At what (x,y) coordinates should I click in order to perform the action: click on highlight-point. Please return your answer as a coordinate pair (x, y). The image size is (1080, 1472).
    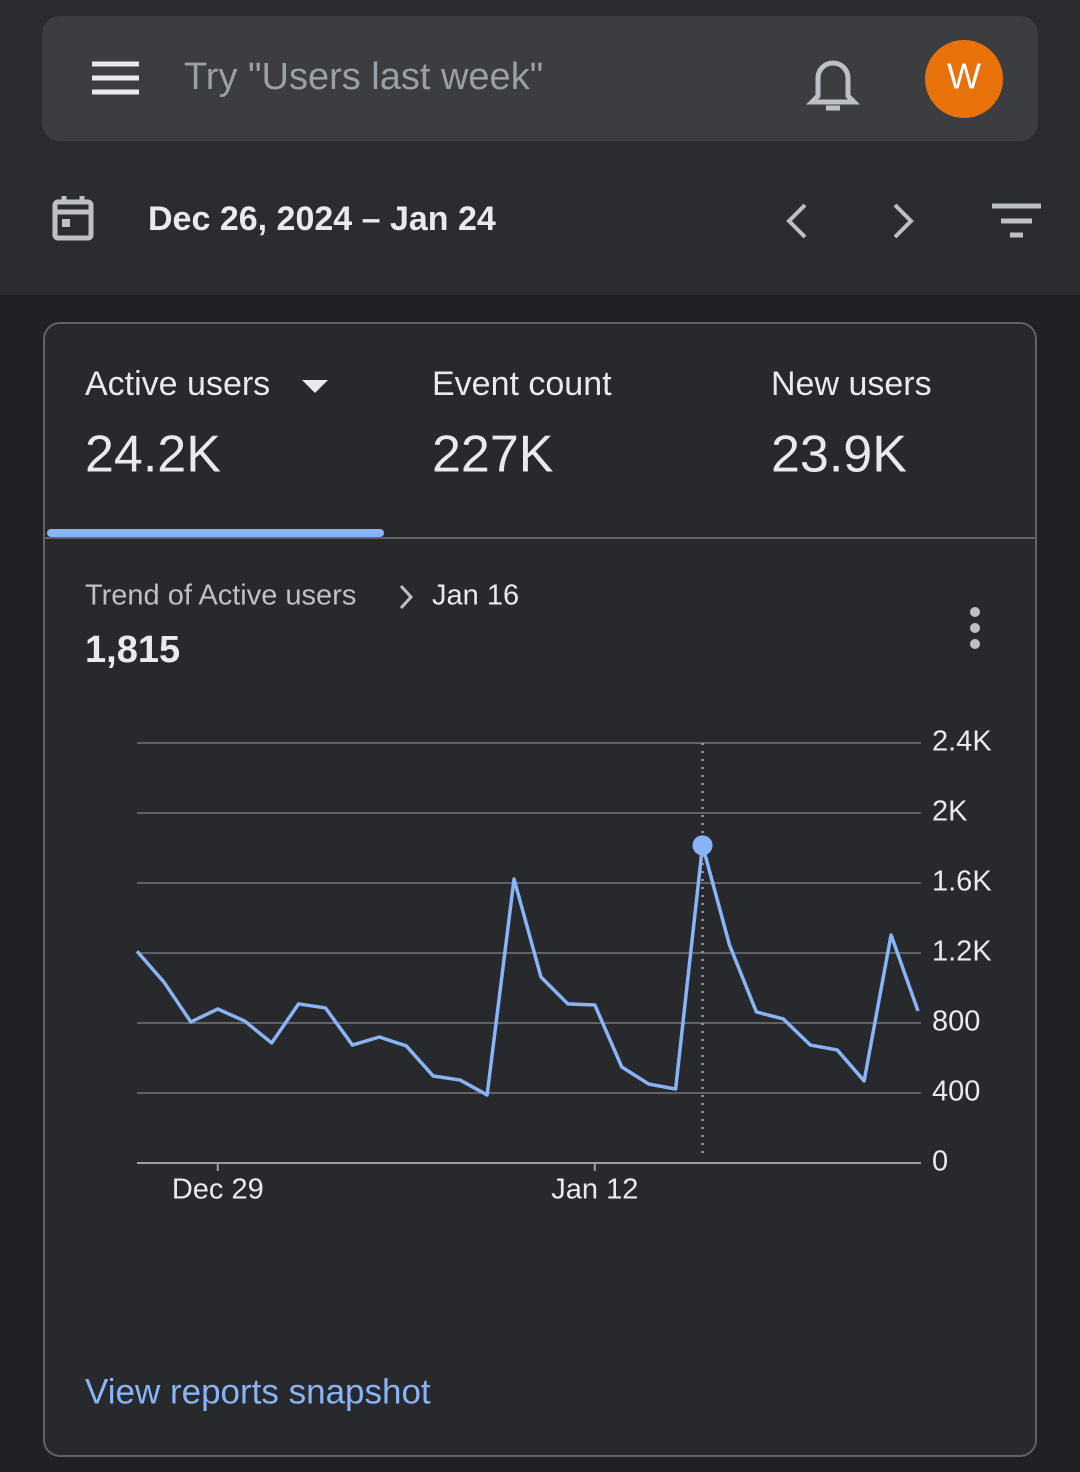
    Looking at the image, I should click on (702, 845).